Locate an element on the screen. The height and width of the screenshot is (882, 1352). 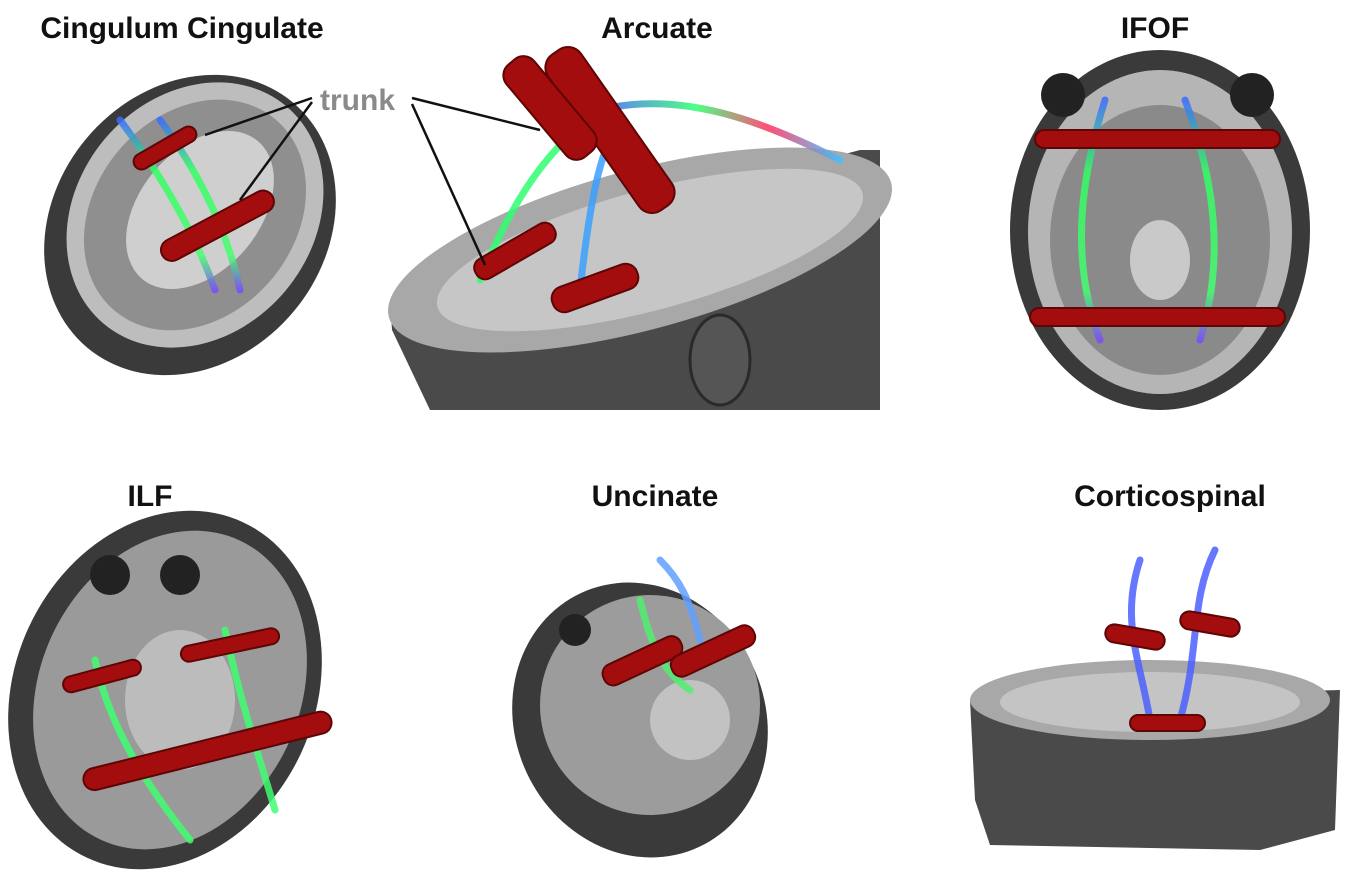
trunk-pointers is located at coordinates (372, 181).